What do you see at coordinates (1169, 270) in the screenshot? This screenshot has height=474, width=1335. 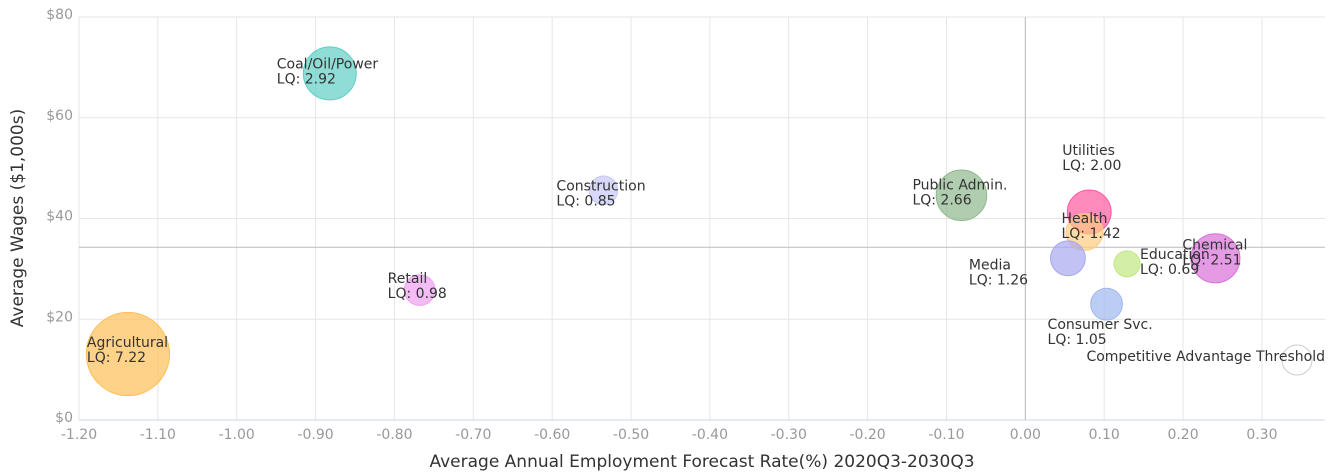 I see `bubble-size-label: LQ: 0.69` at bounding box center [1169, 270].